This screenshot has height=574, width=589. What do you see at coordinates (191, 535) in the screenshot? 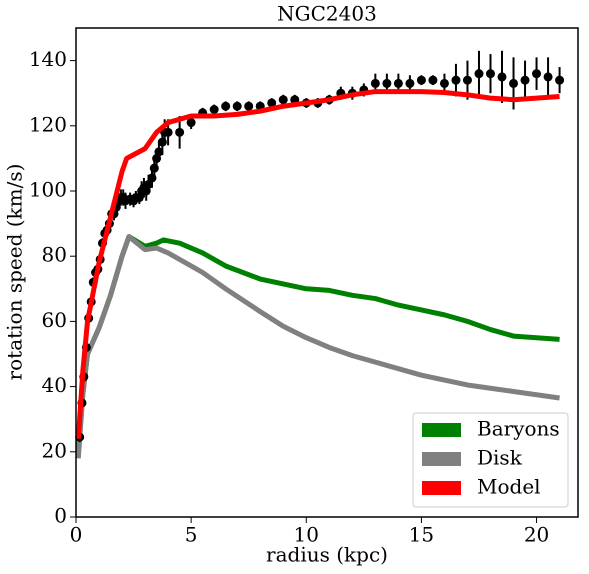
I see `x-tick-label: 5` at bounding box center [191, 535].